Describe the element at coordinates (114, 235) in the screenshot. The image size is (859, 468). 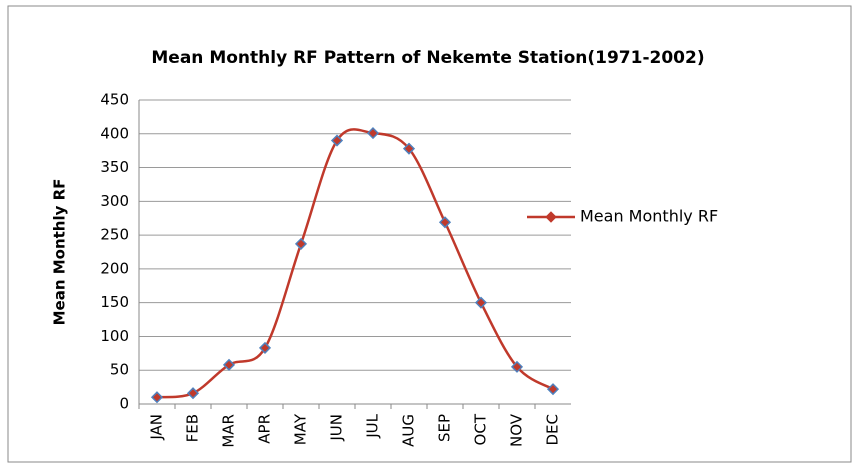
I see `y-tick-label: 250` at that location.